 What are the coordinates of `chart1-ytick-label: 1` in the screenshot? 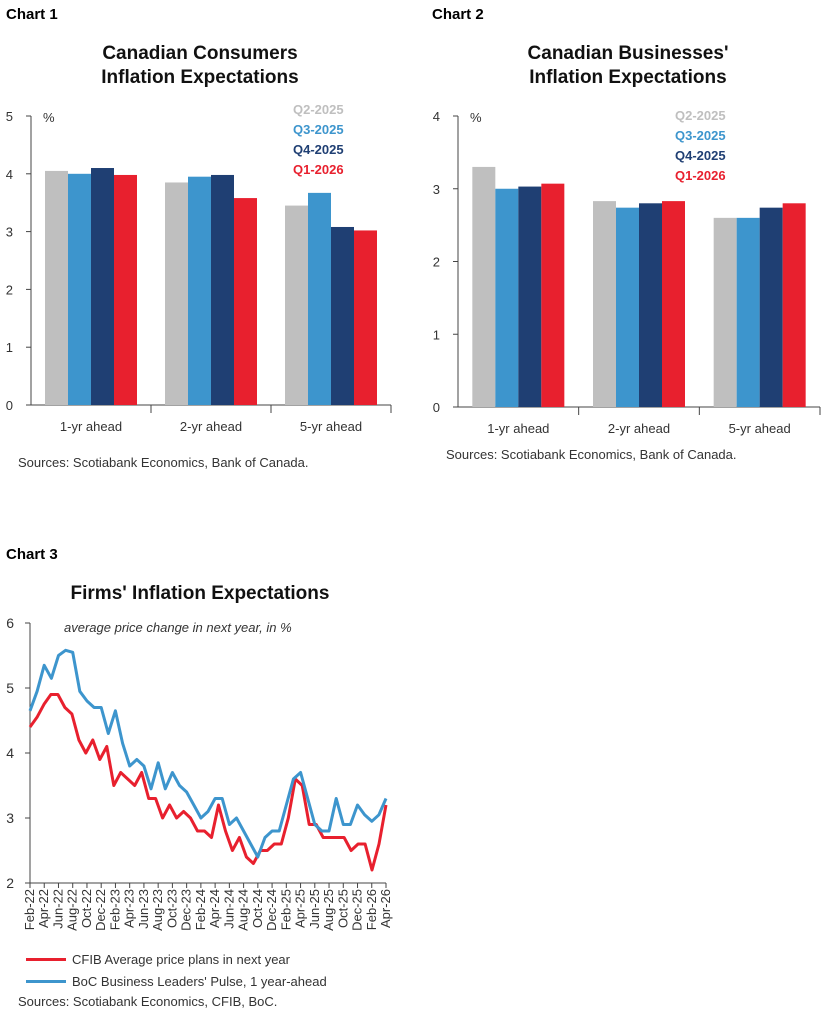 It's located at (9, 347).